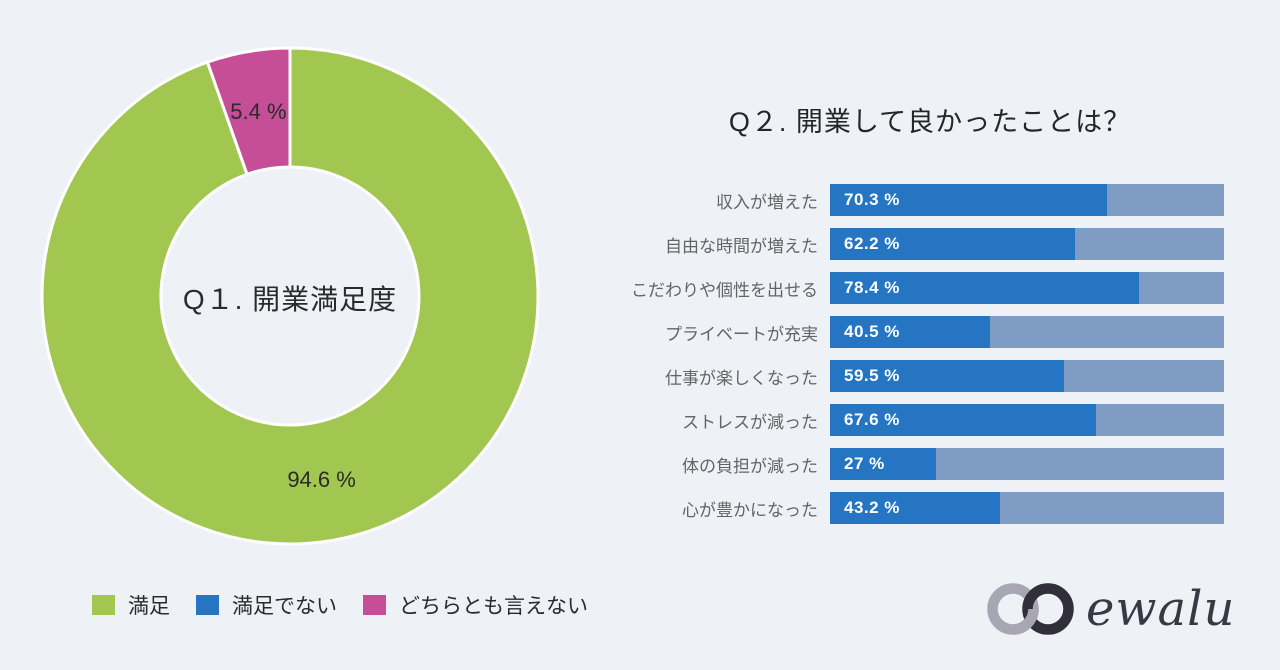 This screenshot has height=670, width=1280. Describe the element at coordinates (872, 375) in the screenshot. I see `bar-value-label: 59.5 %` at that location.